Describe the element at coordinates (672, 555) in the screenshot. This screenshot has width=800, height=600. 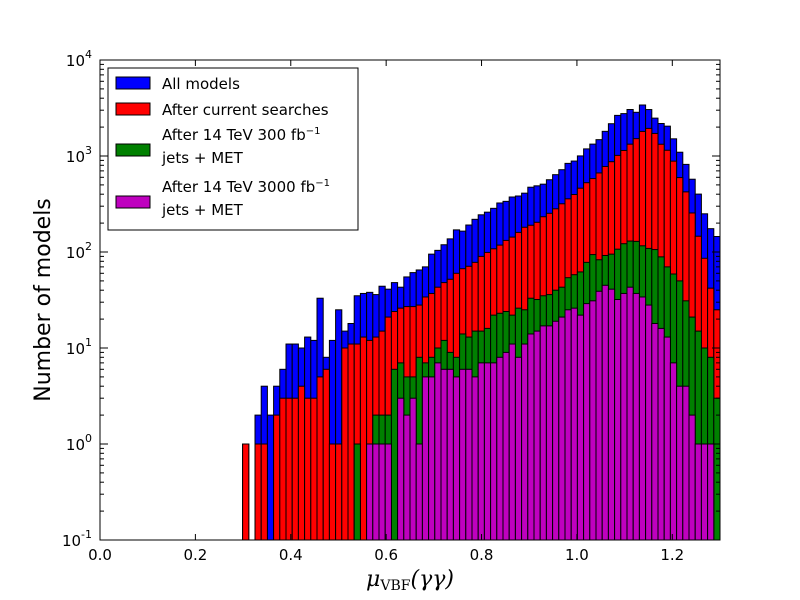
I see `x-tick-label: 1.2` at that location.